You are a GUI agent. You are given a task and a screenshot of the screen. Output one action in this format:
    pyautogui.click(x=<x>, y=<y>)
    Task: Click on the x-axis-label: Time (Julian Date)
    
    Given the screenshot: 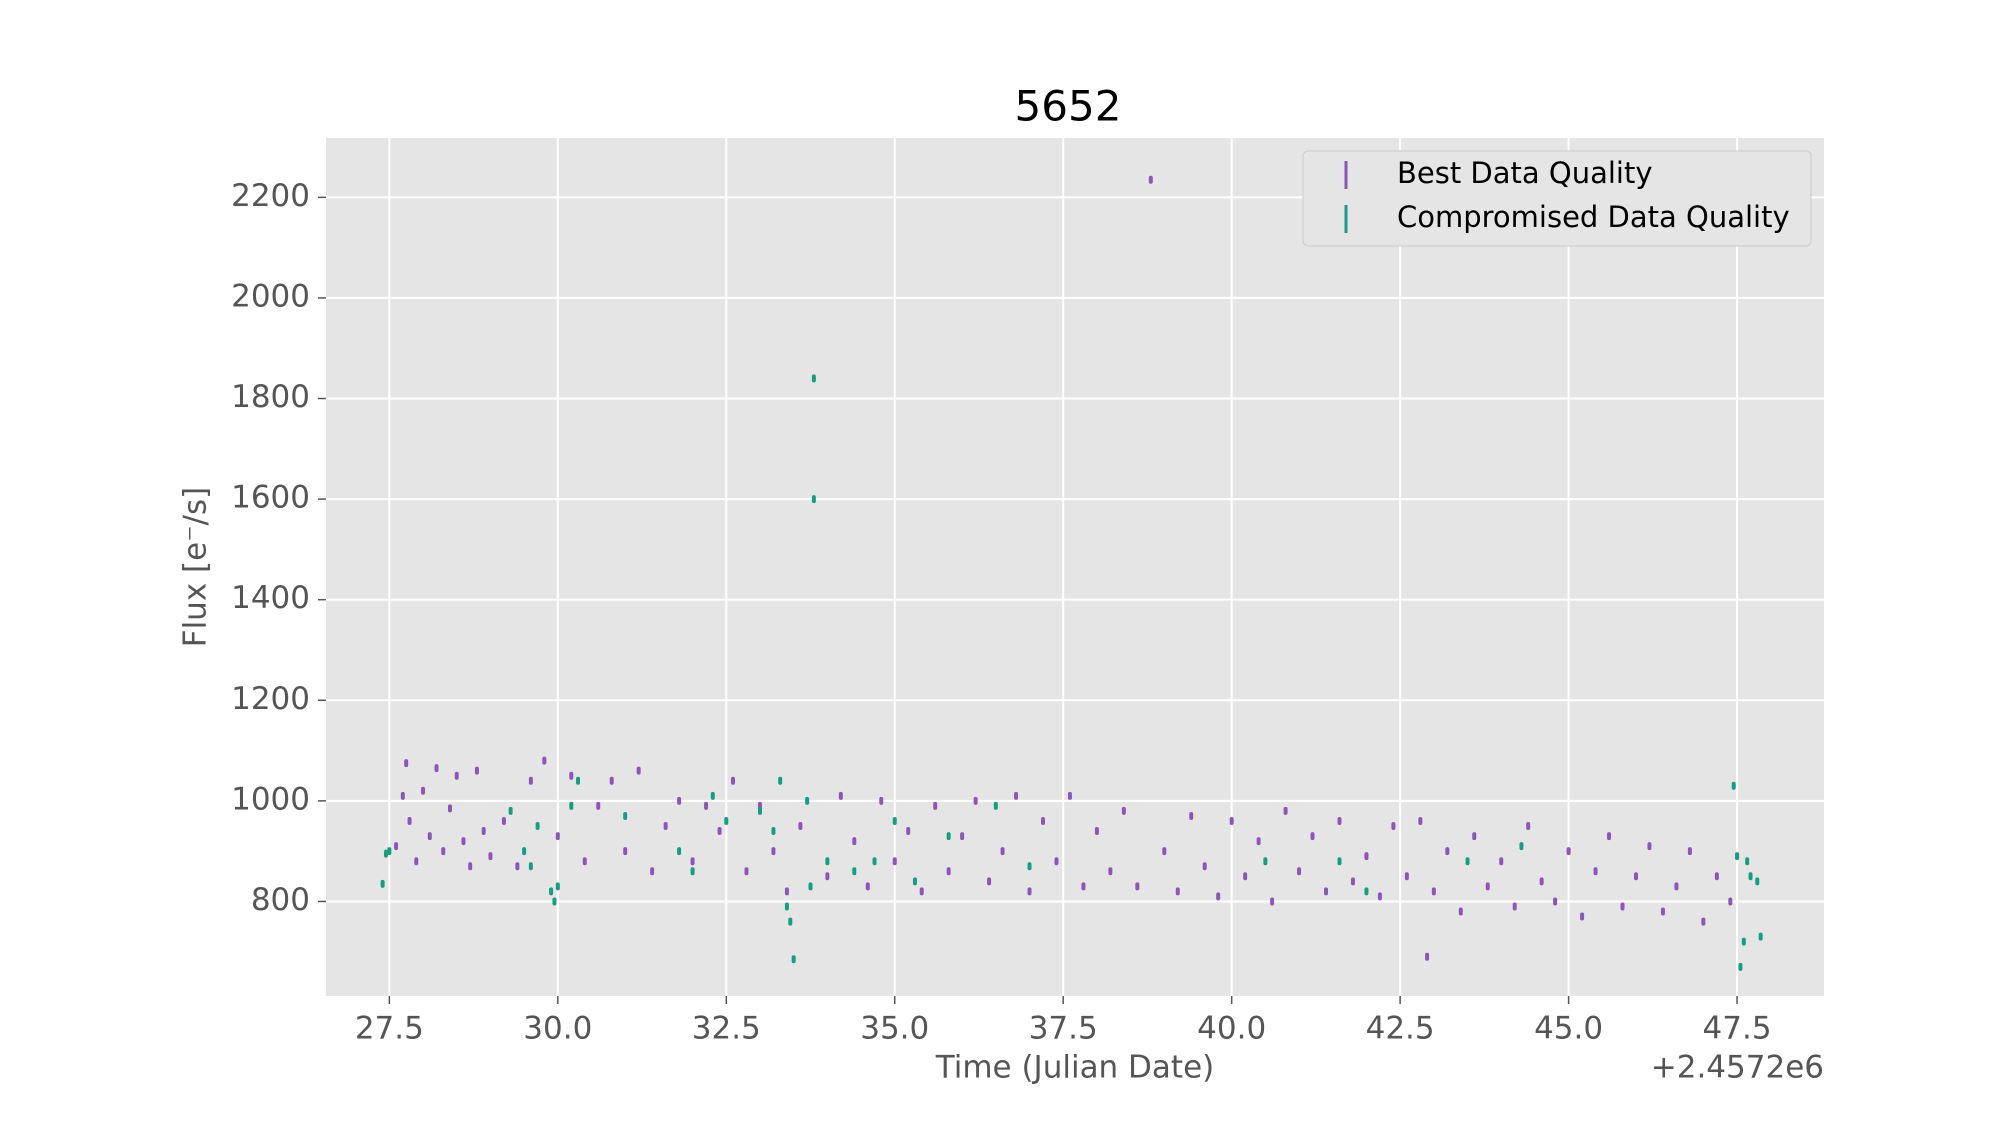 What is the action you would take?
    pyautogui.click(x=1075, y=1068)
    